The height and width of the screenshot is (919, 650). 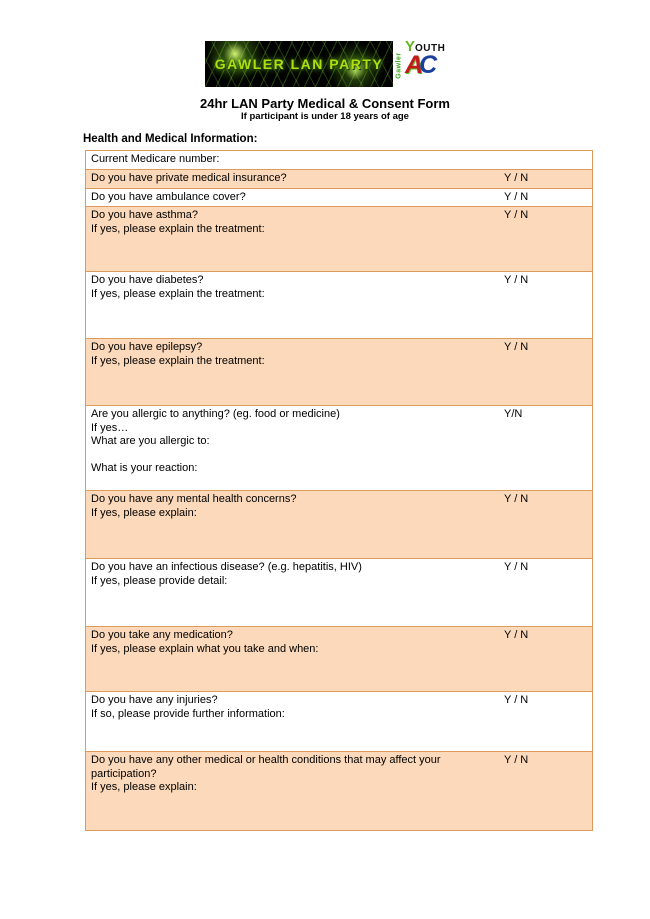 I want to click on table-row-ambulance-cover: Do you have ambulance cover? Y / N, so click(x=339, y=198).